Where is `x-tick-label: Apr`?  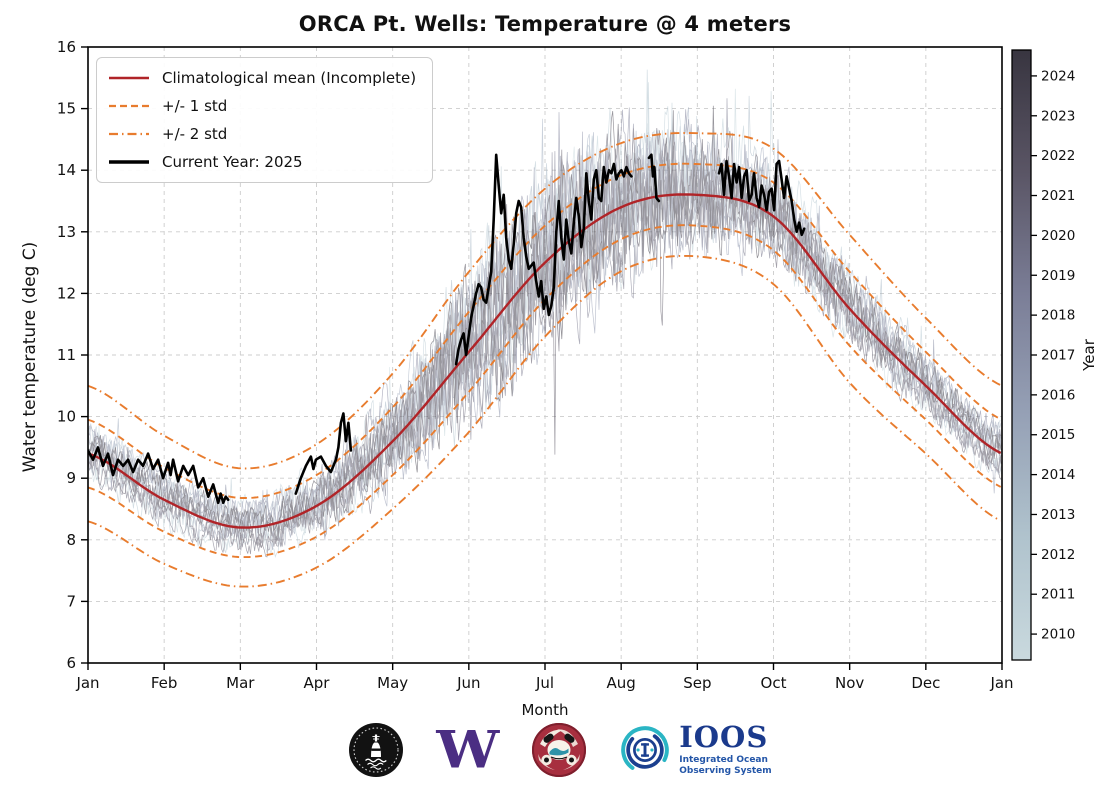
x-tick-label: Apr is located at coordinates (317, 683).